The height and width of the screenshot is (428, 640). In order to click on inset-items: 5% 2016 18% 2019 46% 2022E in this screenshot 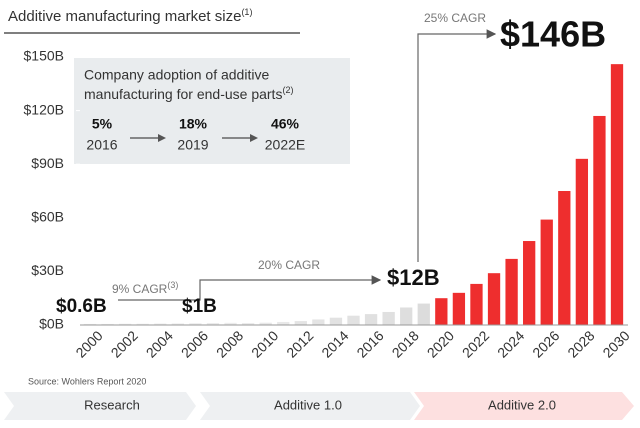, I will do `click(195, 134)`.